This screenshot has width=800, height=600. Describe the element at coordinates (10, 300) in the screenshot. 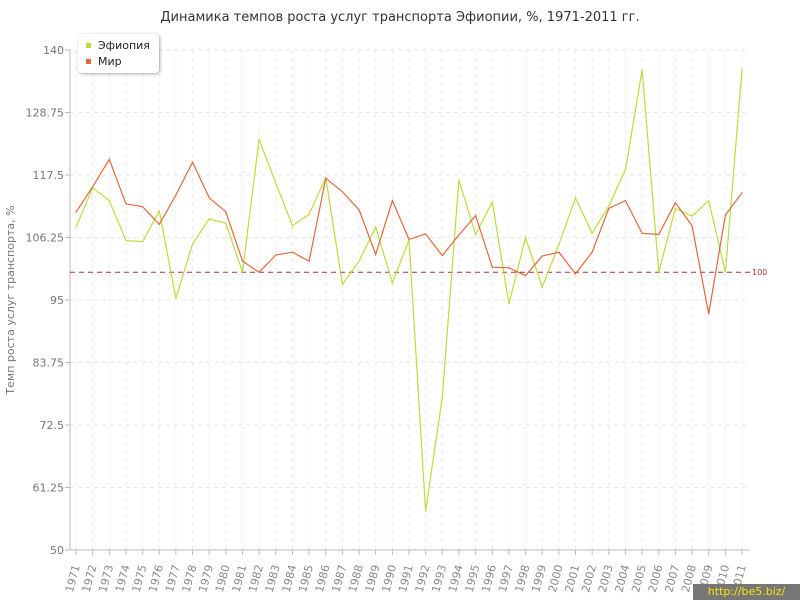

I see `y-axis-title: Темп роста услуг транспорта, %` at that location.